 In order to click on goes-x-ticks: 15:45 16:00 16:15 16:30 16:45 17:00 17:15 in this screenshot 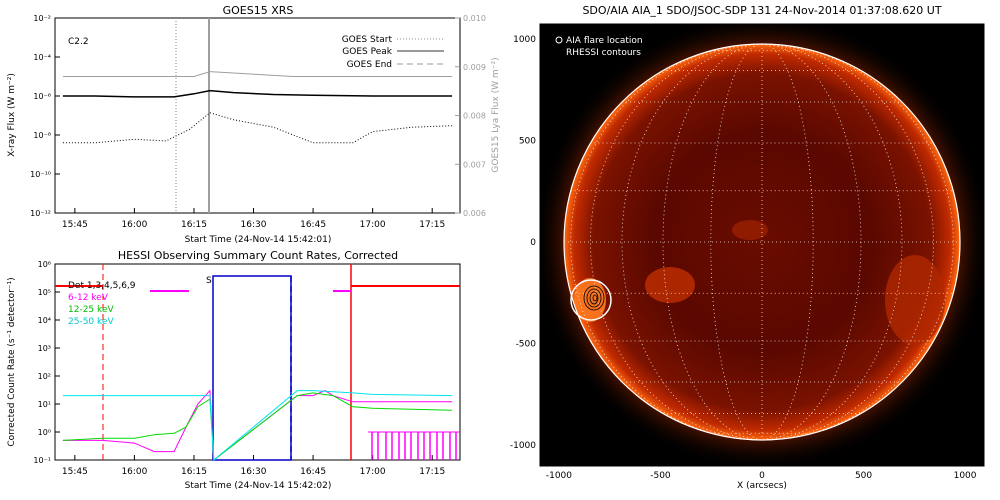, I will do `click(253, 219)`.